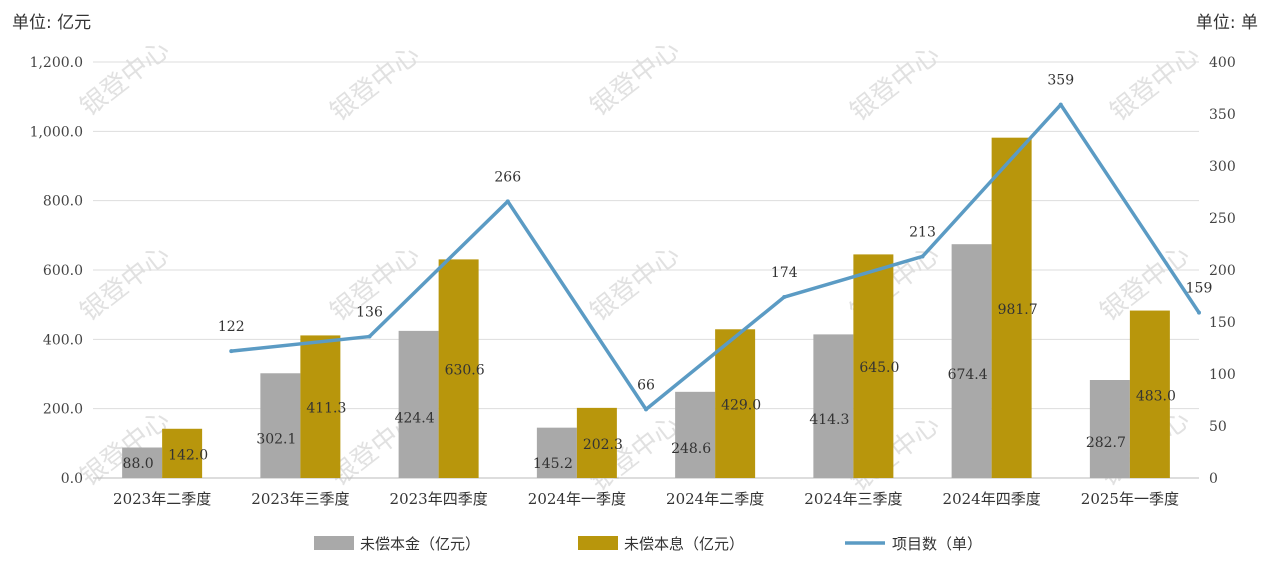 The width and height of the screenshot is (1268, 564). I want to click on label-project-count: 174, so click(784, 273).